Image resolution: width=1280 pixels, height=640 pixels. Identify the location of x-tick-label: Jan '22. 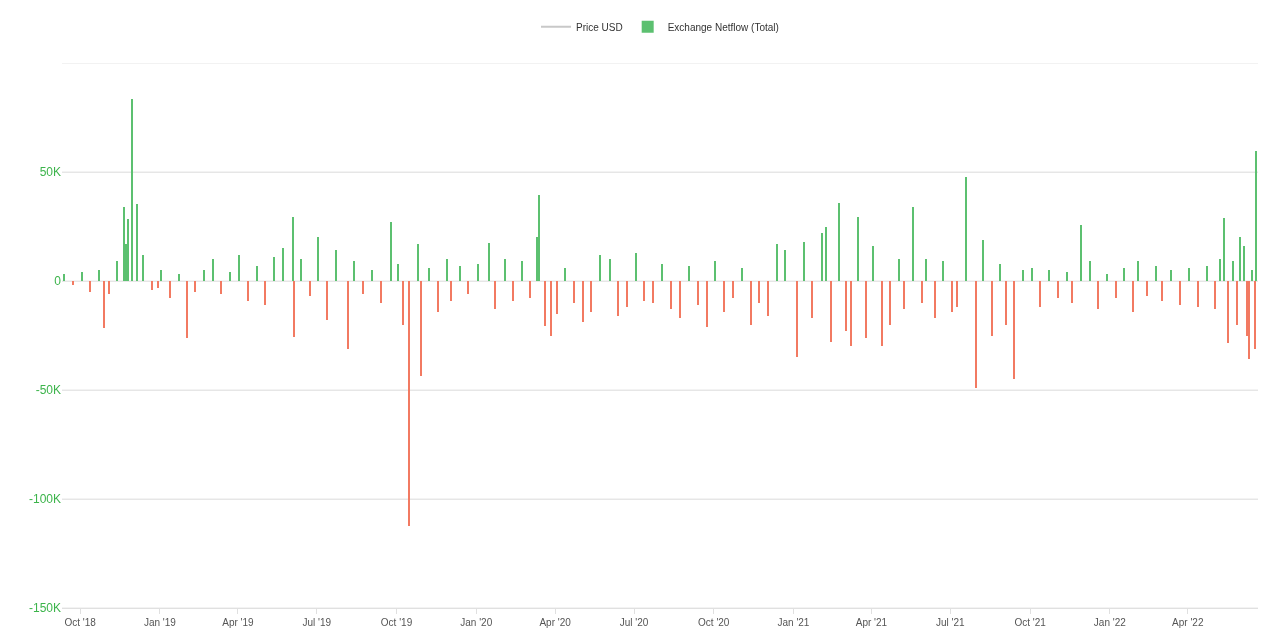
(1110, 622).